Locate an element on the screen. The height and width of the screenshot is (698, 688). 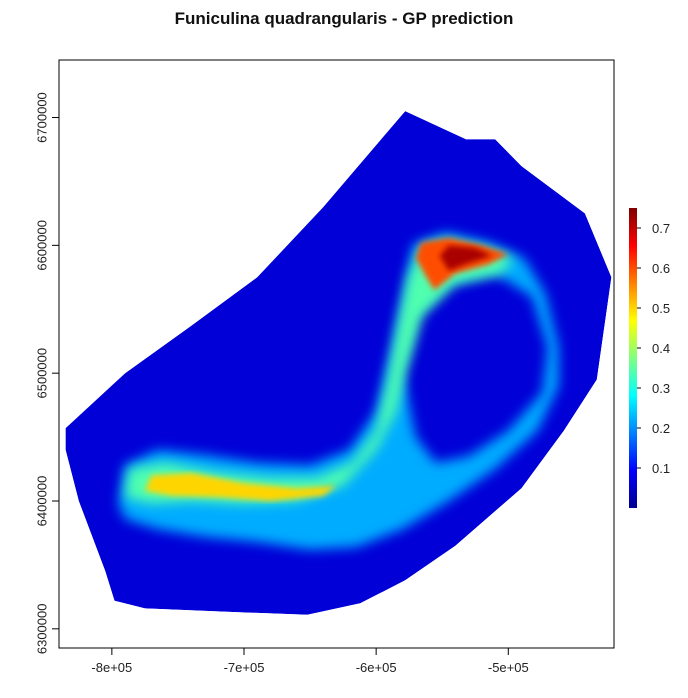
colorbar-tick-label: 0.2 is located at coordinates (661, 428).